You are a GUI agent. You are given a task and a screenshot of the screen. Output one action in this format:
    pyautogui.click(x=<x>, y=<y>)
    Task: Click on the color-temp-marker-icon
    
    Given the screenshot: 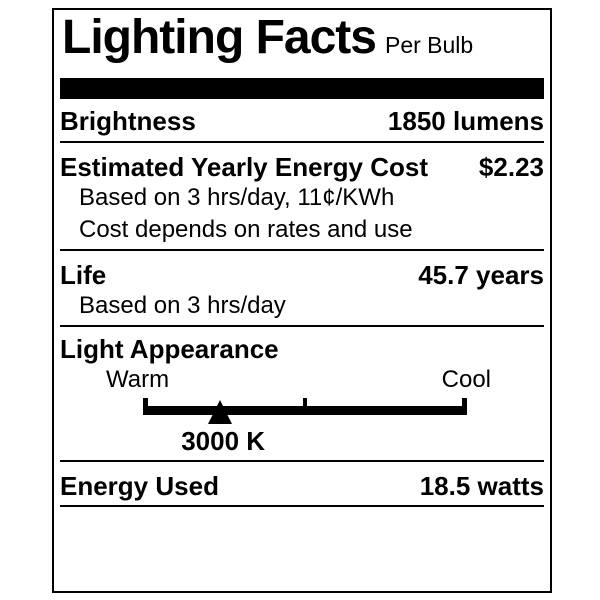 What is the action you would take?
    pyautogui.click(x=220, y=412)
    